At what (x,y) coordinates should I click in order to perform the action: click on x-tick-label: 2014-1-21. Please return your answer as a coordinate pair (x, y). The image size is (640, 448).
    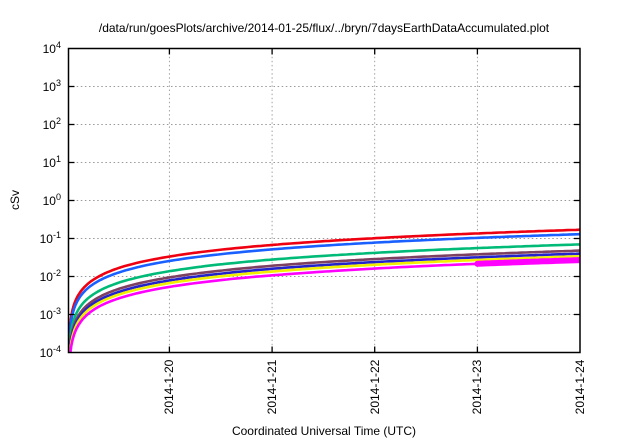
    Looking at the image, I should click on (272, 387).